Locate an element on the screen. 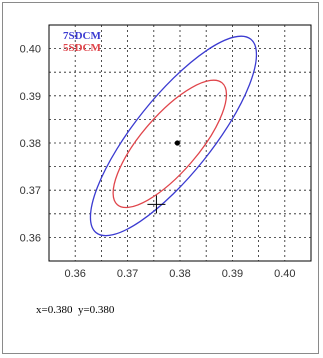  x-tick-label: 0.37 is located at coordinates (127, 274).